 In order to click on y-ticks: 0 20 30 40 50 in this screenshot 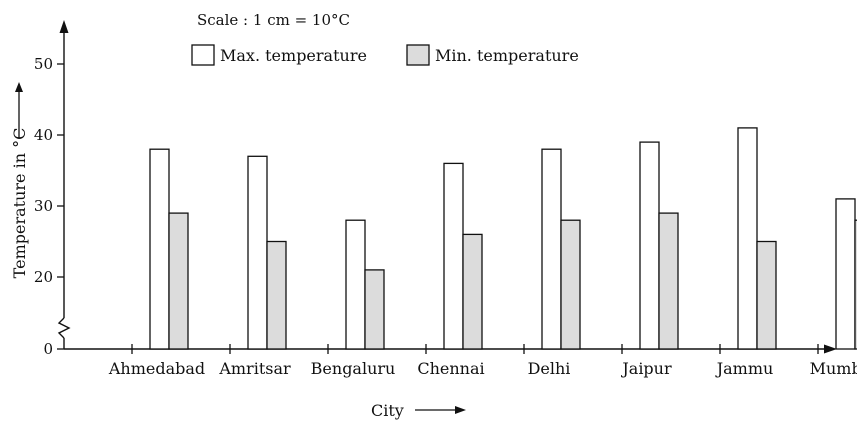, I will do `click(49, 206)`.